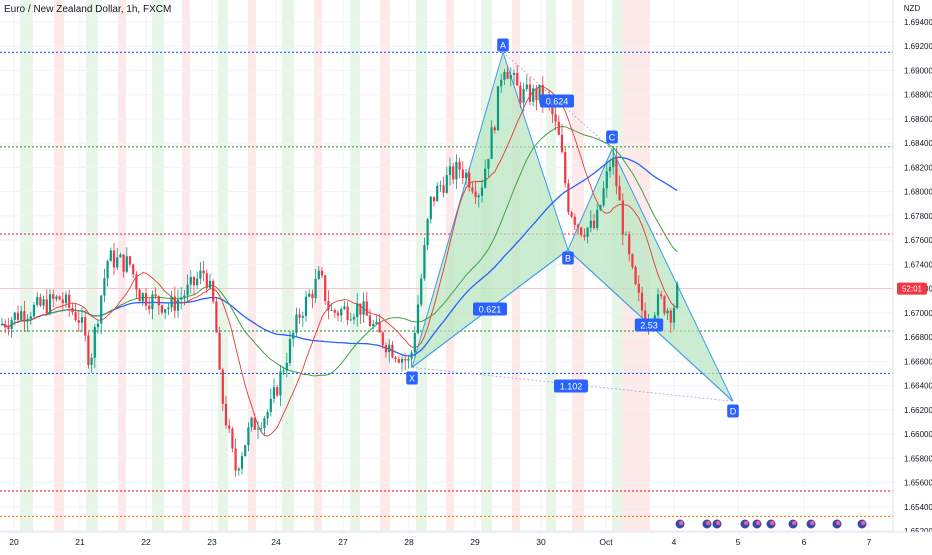 Image resolution: width=932 pixels, height=555 pixels. What do you see at coordinates (804, 542) in the screenshot?
I see `time-tick-label: 6` at bounding box center [804, 542].